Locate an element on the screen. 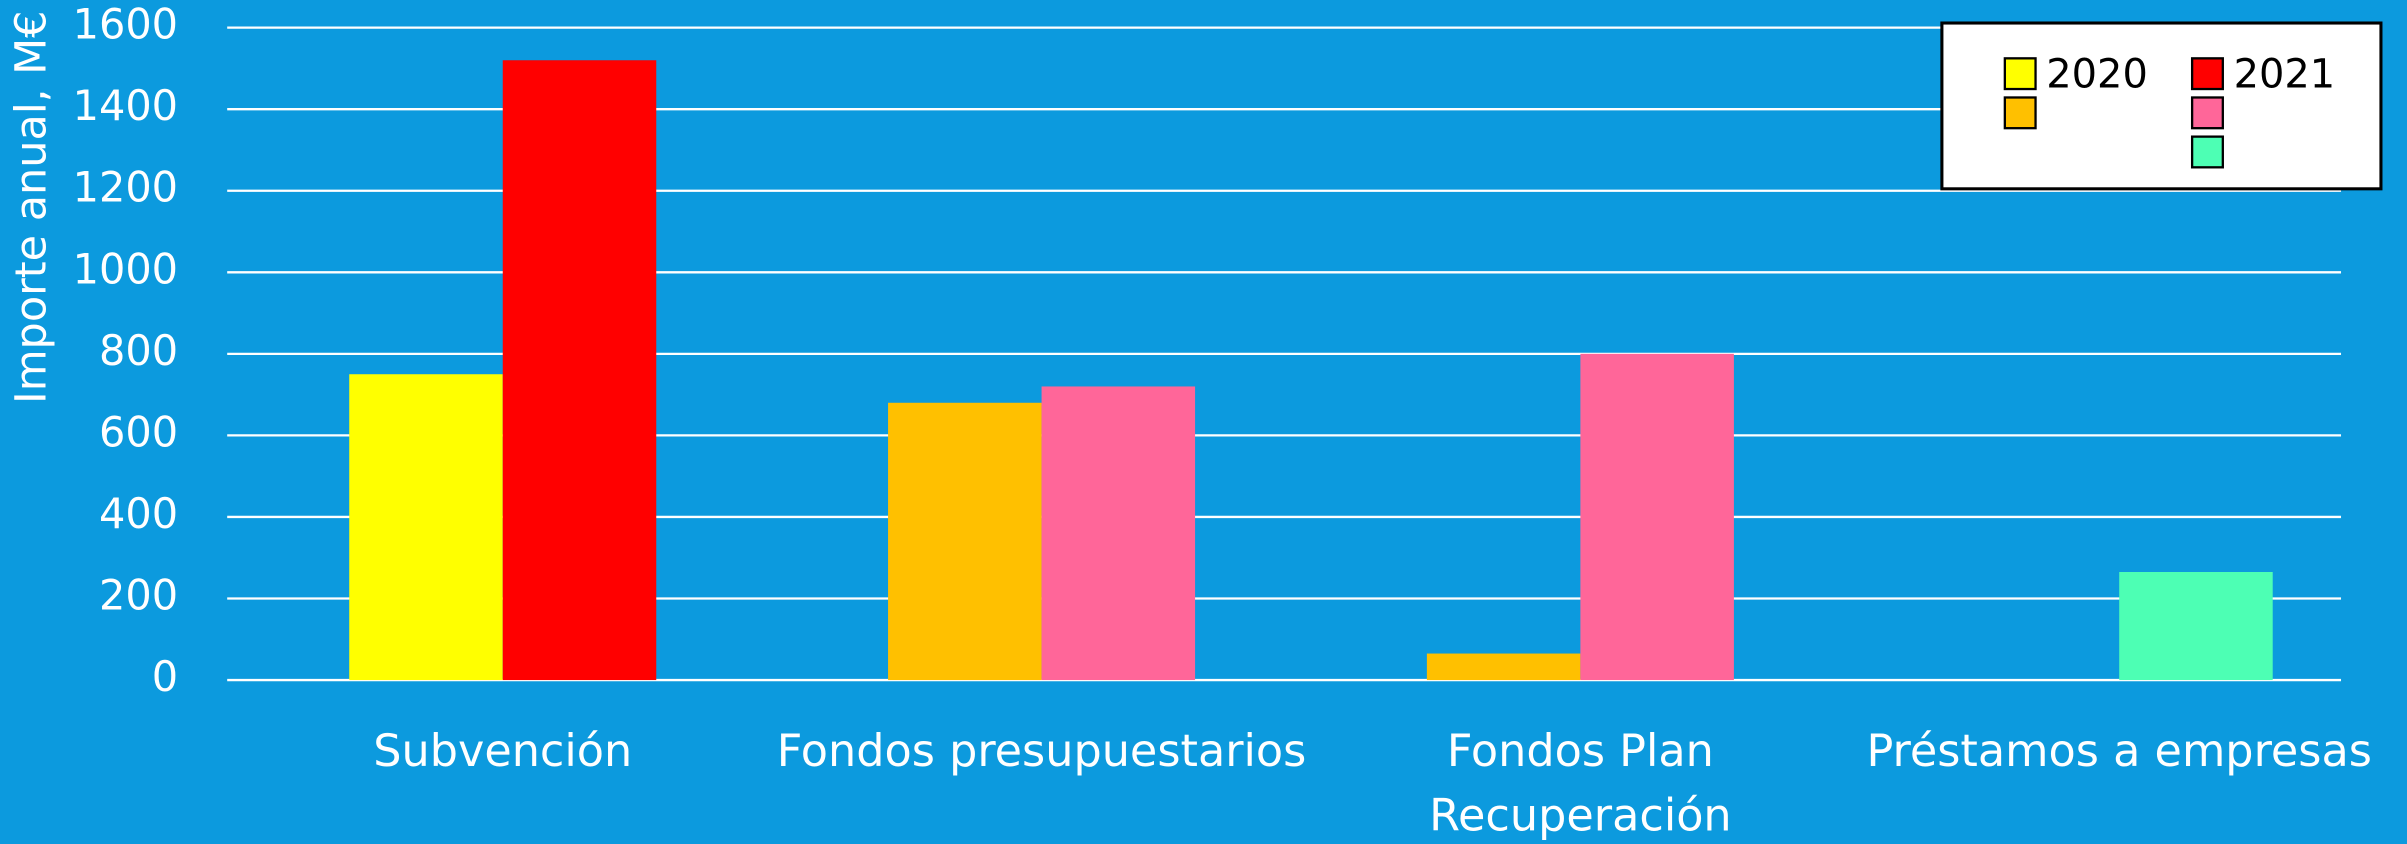  x-tick-label: Subvención is located at coordinates (503, 750).